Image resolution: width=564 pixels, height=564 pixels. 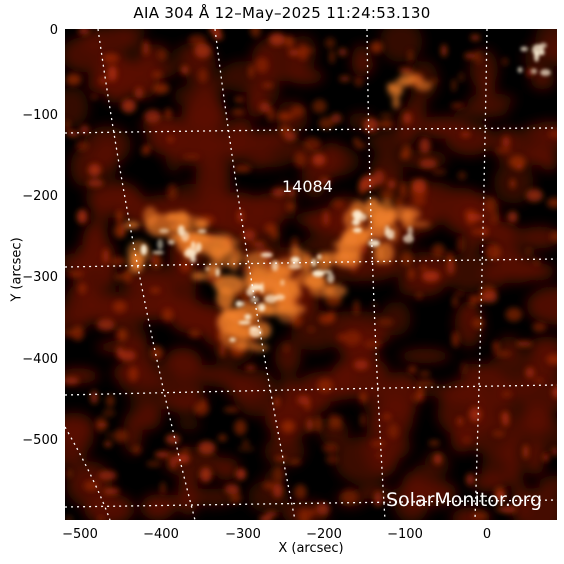 What do you see at coordinates (40, 277) in the screenshot?
I see `y-tick-label: −300` at bounding box center [40, 277].